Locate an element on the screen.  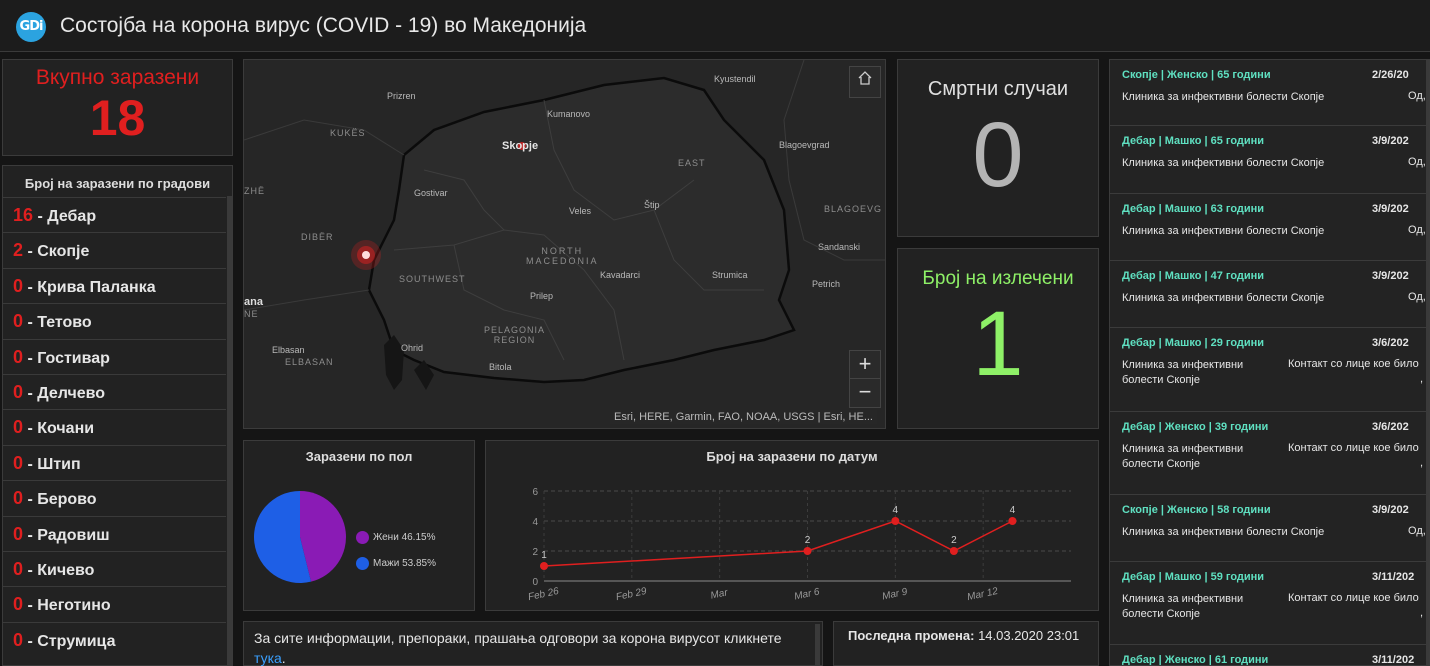
marker-skopje is located at coordinates (522, 146).